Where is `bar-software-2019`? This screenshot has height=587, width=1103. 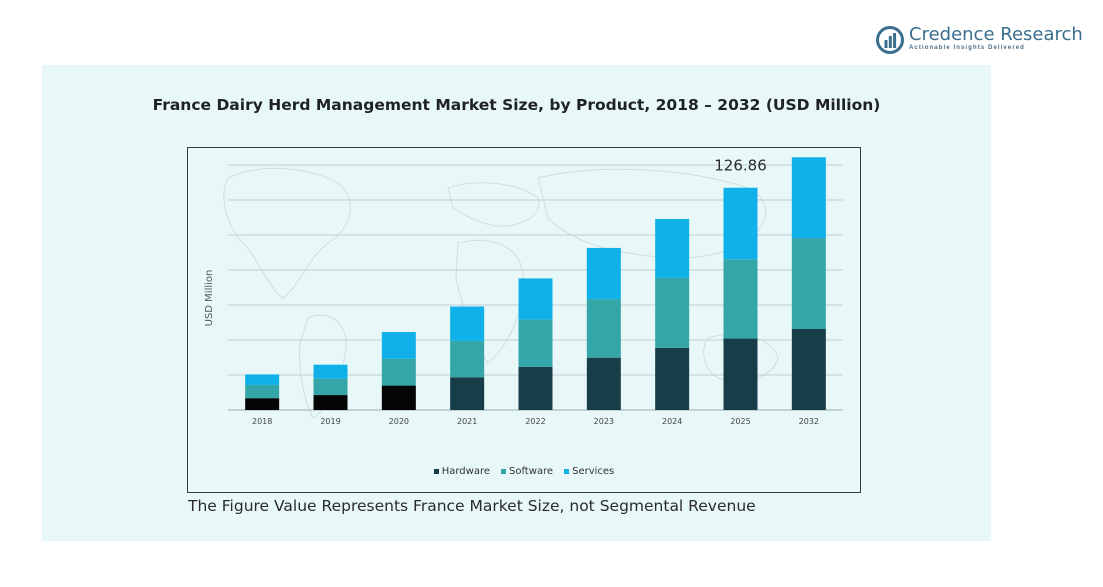 bar-software-2019 is located at coordinates (330, 387).